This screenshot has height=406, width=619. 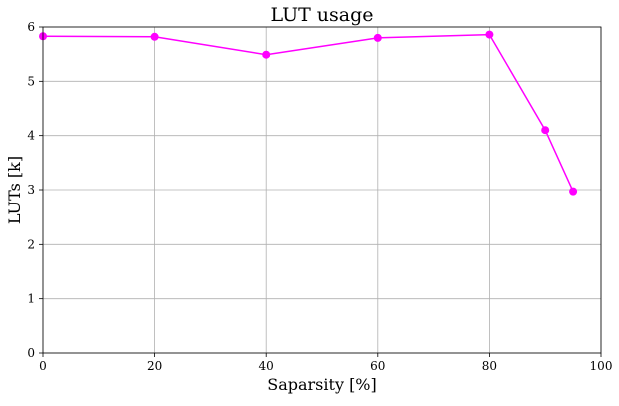 What do you see at coordinates (31, 81) in the screenshot?
I see `y-tick-label: 5` at bounding box center [31, 81].